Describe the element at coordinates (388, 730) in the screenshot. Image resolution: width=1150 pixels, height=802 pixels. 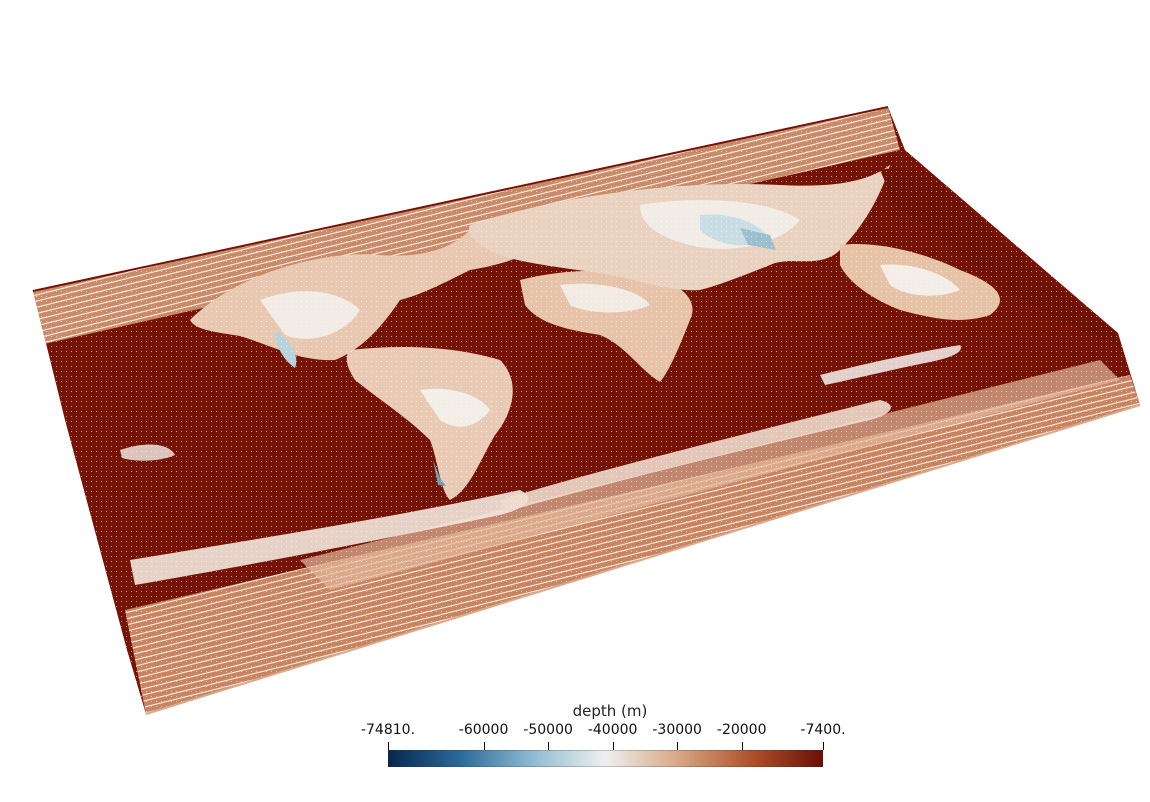
I see `colorbar-tick-label: -74810.` at that location.